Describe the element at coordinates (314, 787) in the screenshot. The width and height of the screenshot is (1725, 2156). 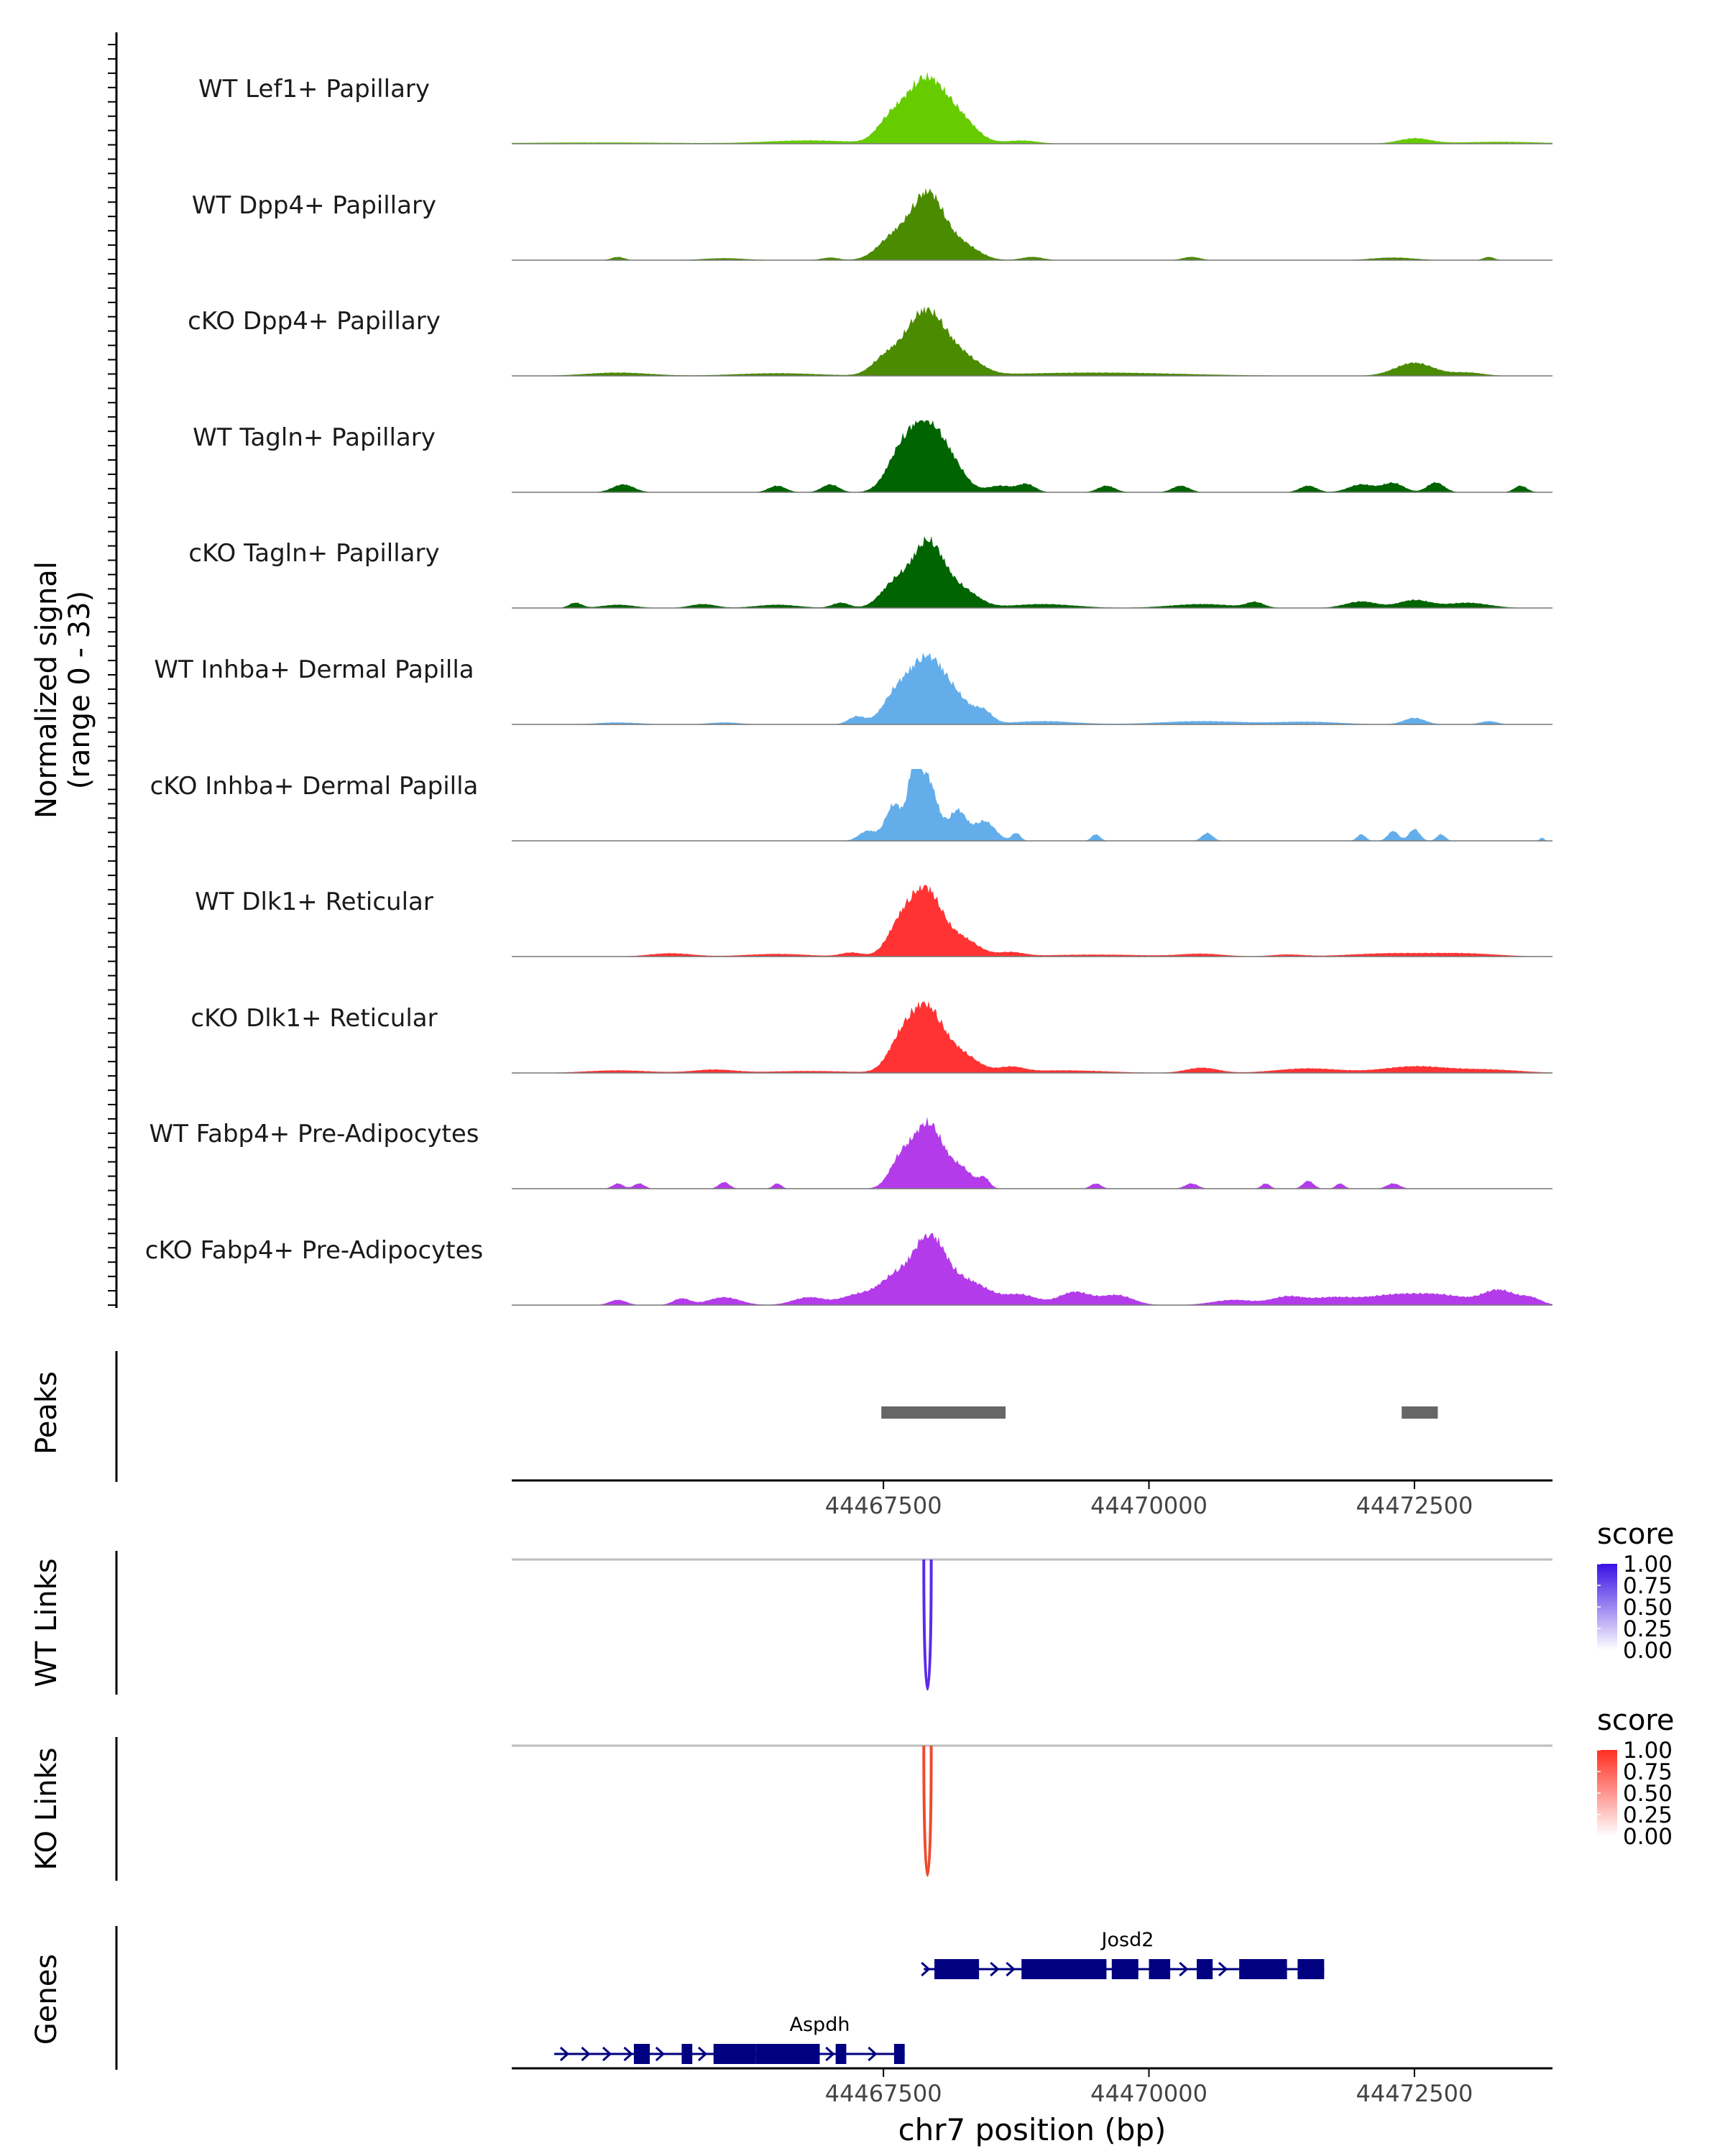
I see `coverage-track-label: cKO Inhba+ Dermal Papilla` at that location.